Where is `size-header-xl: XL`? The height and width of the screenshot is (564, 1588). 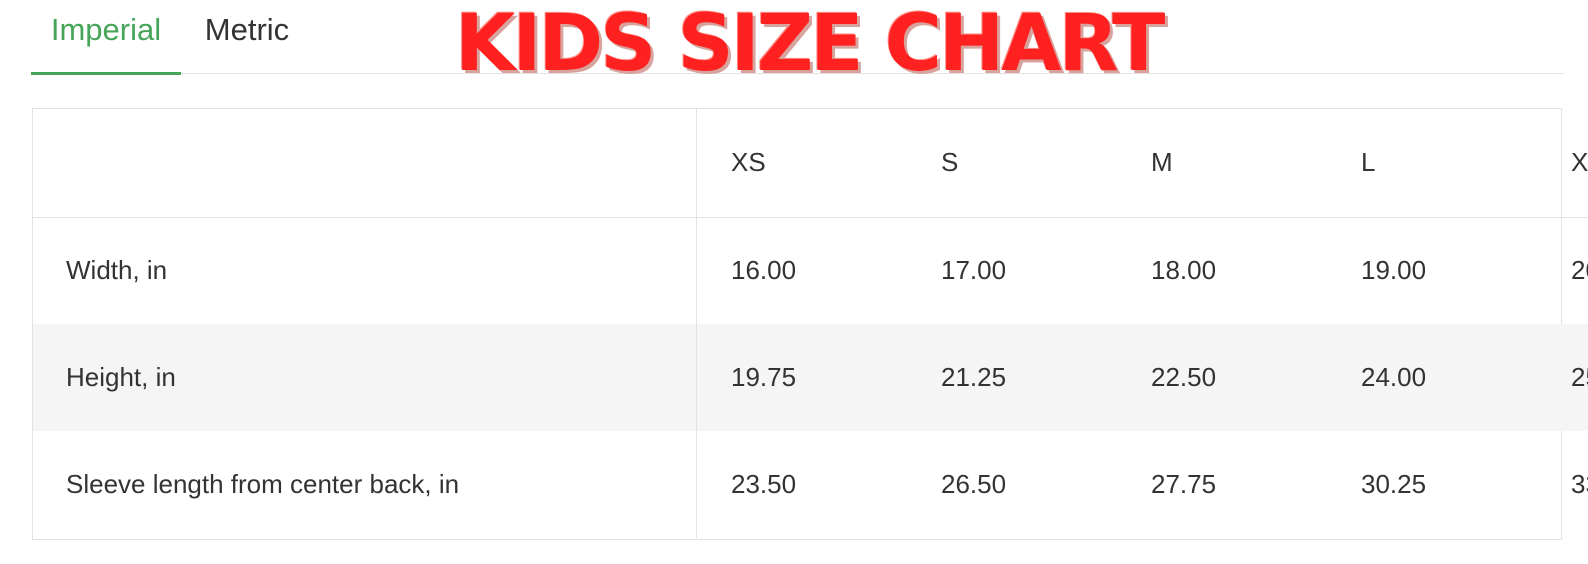
size-header-xl: XL is located at coordinates (1579, 162).